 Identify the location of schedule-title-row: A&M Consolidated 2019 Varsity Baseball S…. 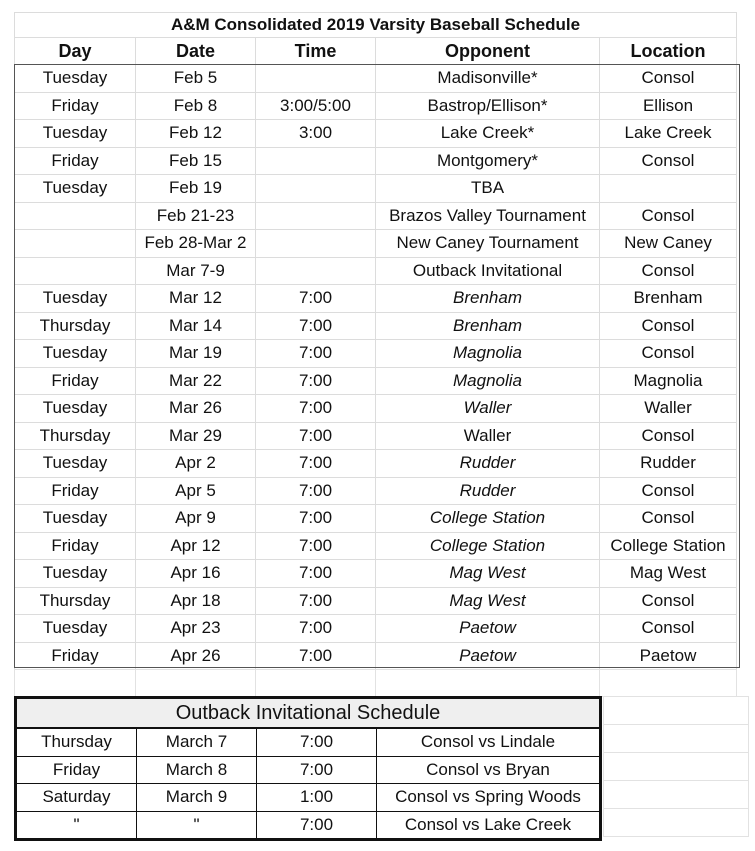
(375, 25).